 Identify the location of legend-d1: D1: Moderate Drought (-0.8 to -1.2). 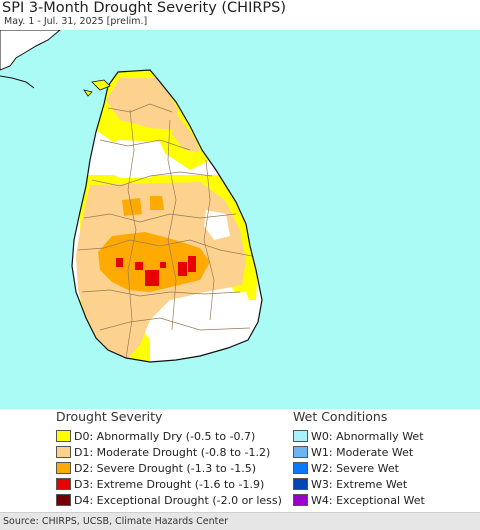
(163, 452).